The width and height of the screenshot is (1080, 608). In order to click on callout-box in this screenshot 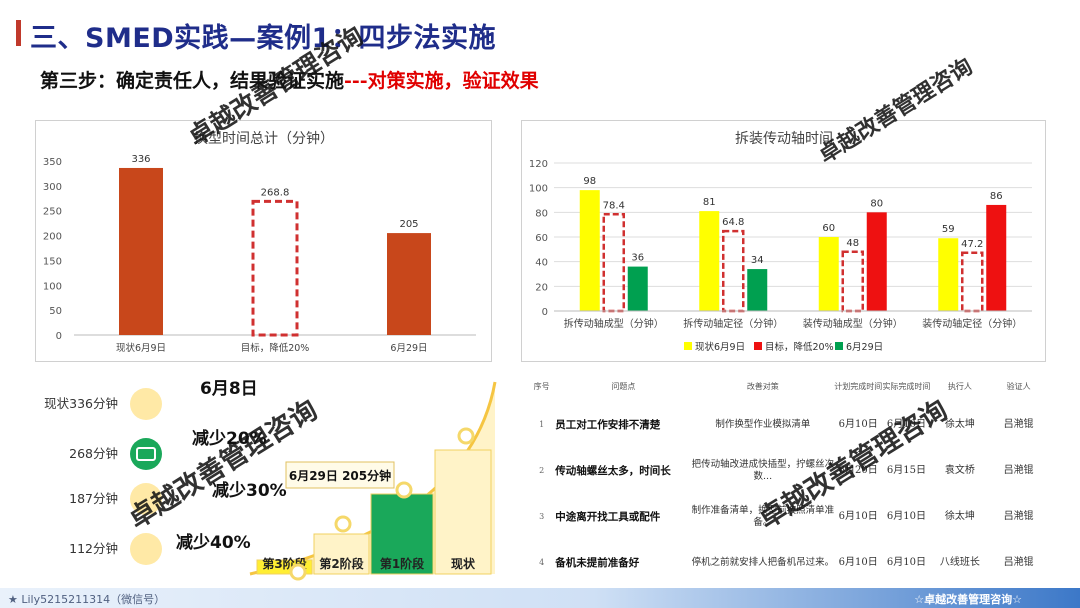, I will do `click(340, 475)`.